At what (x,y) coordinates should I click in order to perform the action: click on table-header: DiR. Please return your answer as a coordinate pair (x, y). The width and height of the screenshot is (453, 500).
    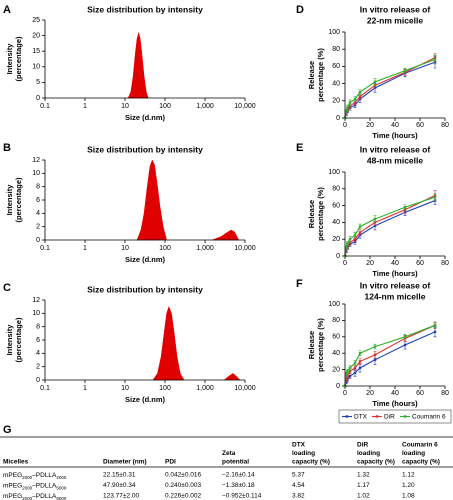
    Looking at the image, I should click on (363, 445).